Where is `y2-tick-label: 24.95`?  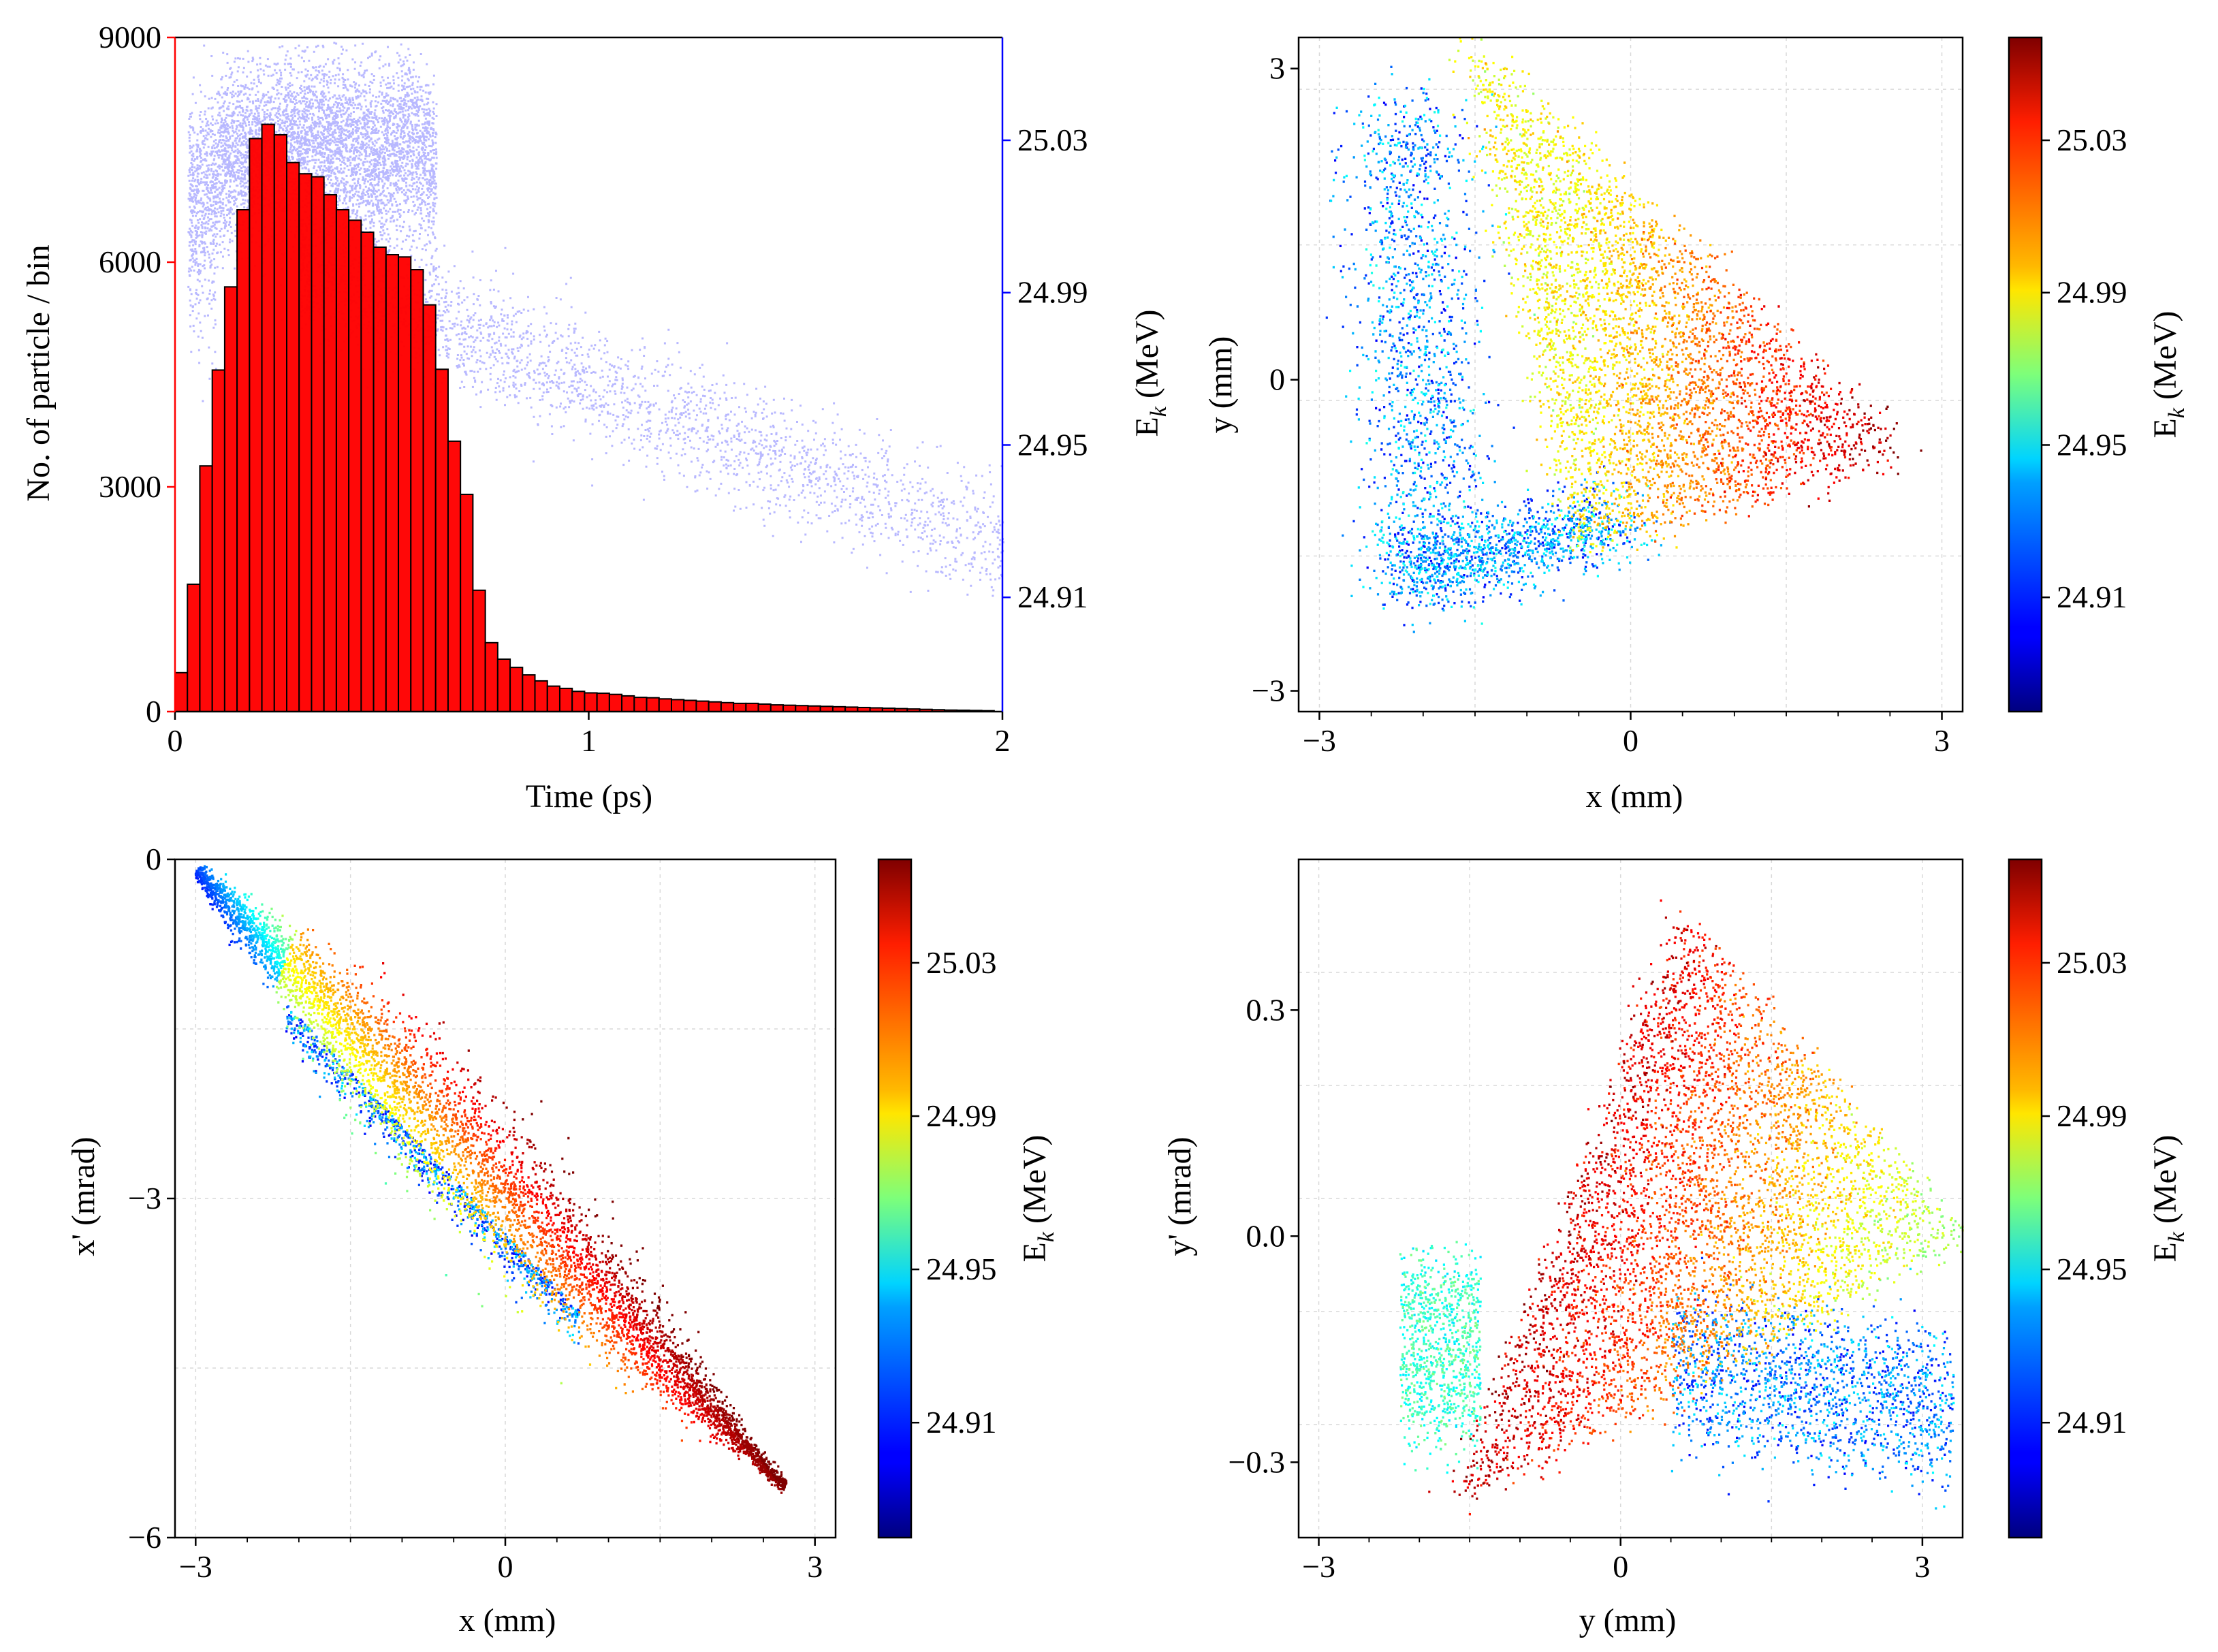 y2-tick-label: 24.95 is located at coordinates (1052, 444).